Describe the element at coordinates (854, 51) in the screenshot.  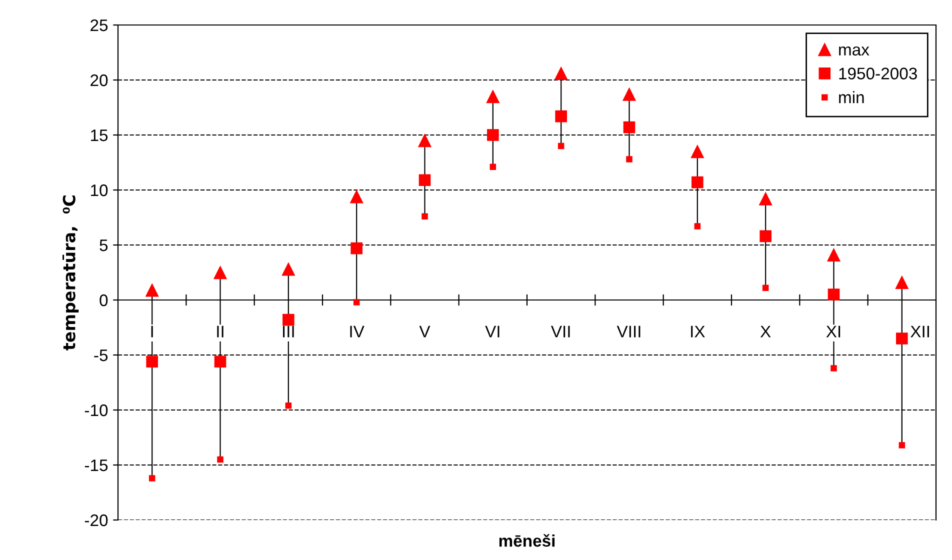
I see `legend-label: max` at that location.